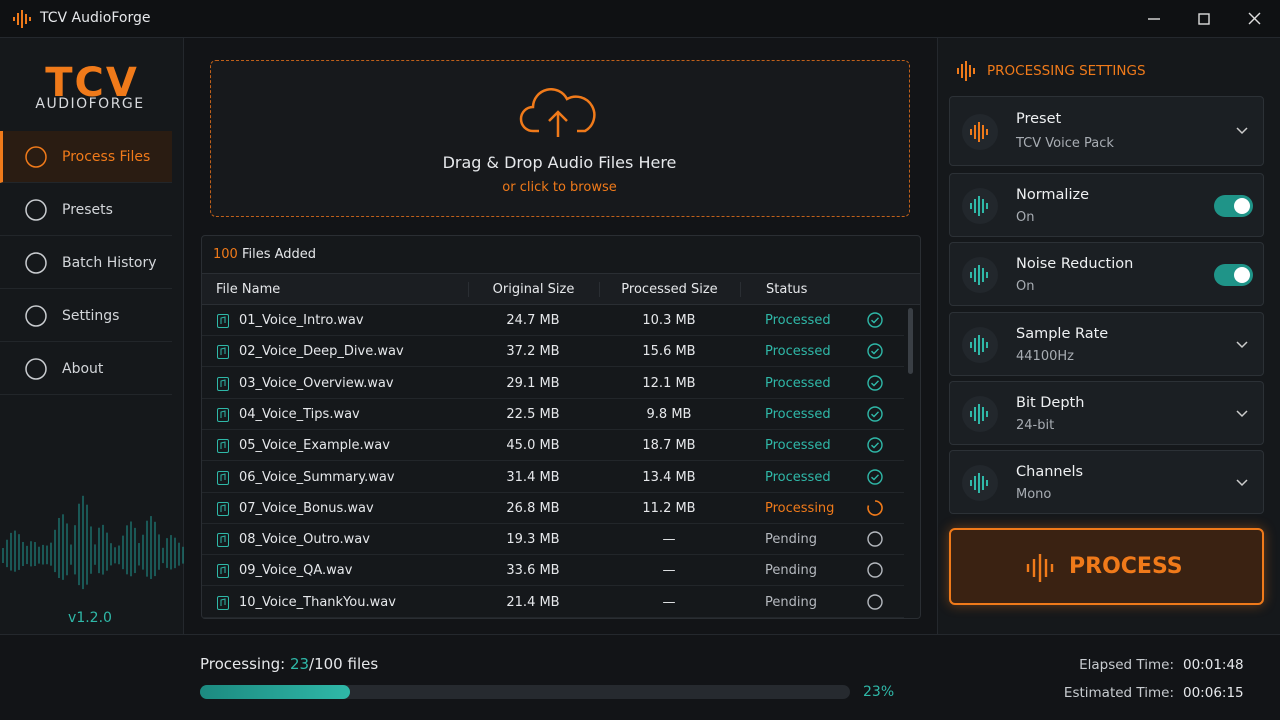  I want to click on app-icon, so click(22, 19).